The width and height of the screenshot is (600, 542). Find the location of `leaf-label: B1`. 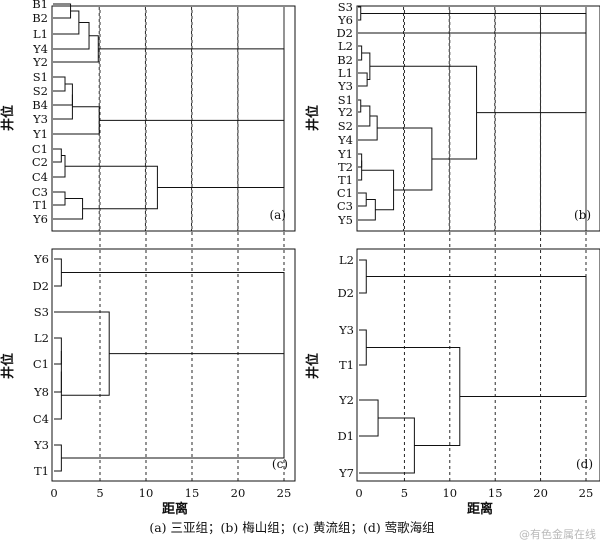

leaf-label: B1 is located at coordinates (40, 5).